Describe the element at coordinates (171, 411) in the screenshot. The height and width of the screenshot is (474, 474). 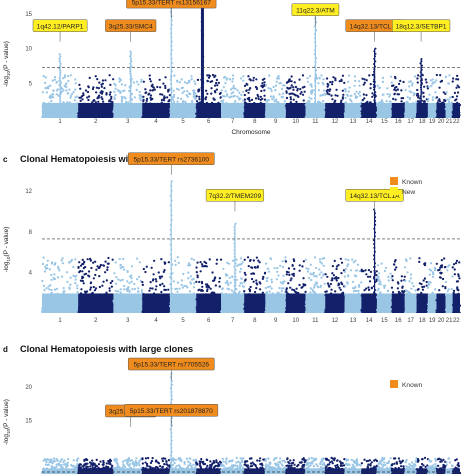
I see `annotation-label: 5p15.33/TERT rs201878870` at that location.